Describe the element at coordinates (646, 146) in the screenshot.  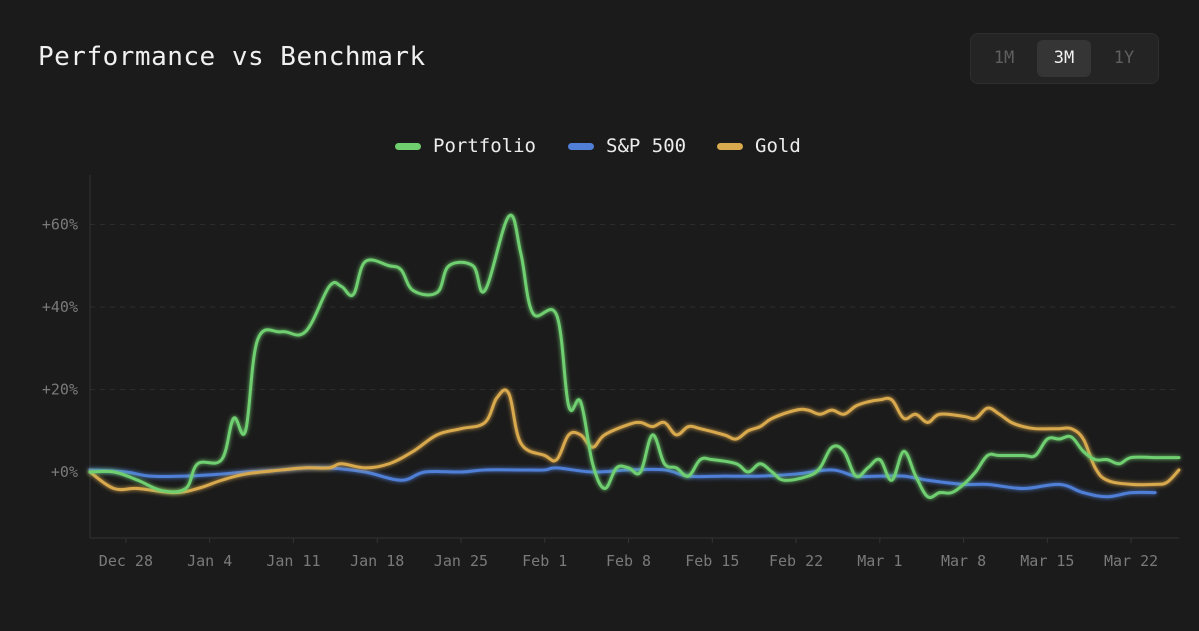
I see `legend-label-sp500: S&P 500` at that location.